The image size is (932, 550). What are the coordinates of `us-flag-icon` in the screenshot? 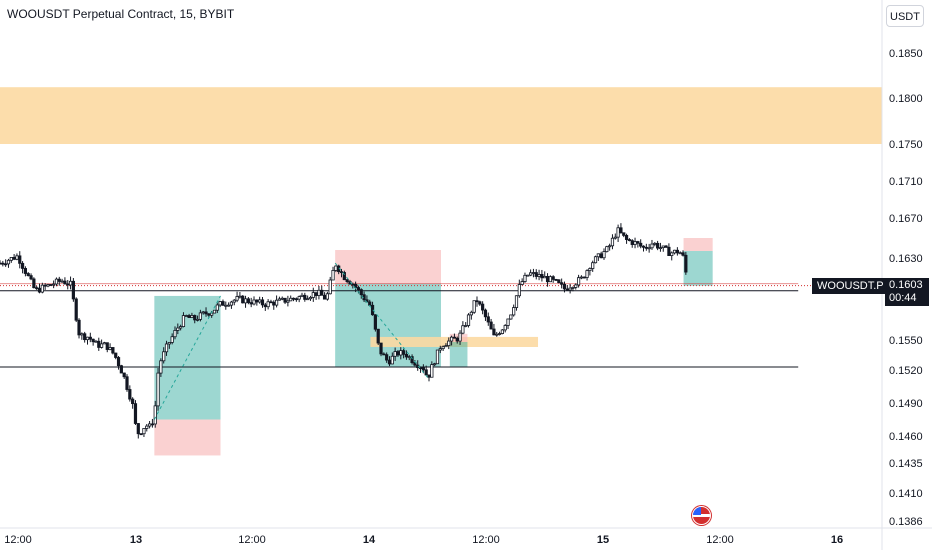 It's located at (701, 515).